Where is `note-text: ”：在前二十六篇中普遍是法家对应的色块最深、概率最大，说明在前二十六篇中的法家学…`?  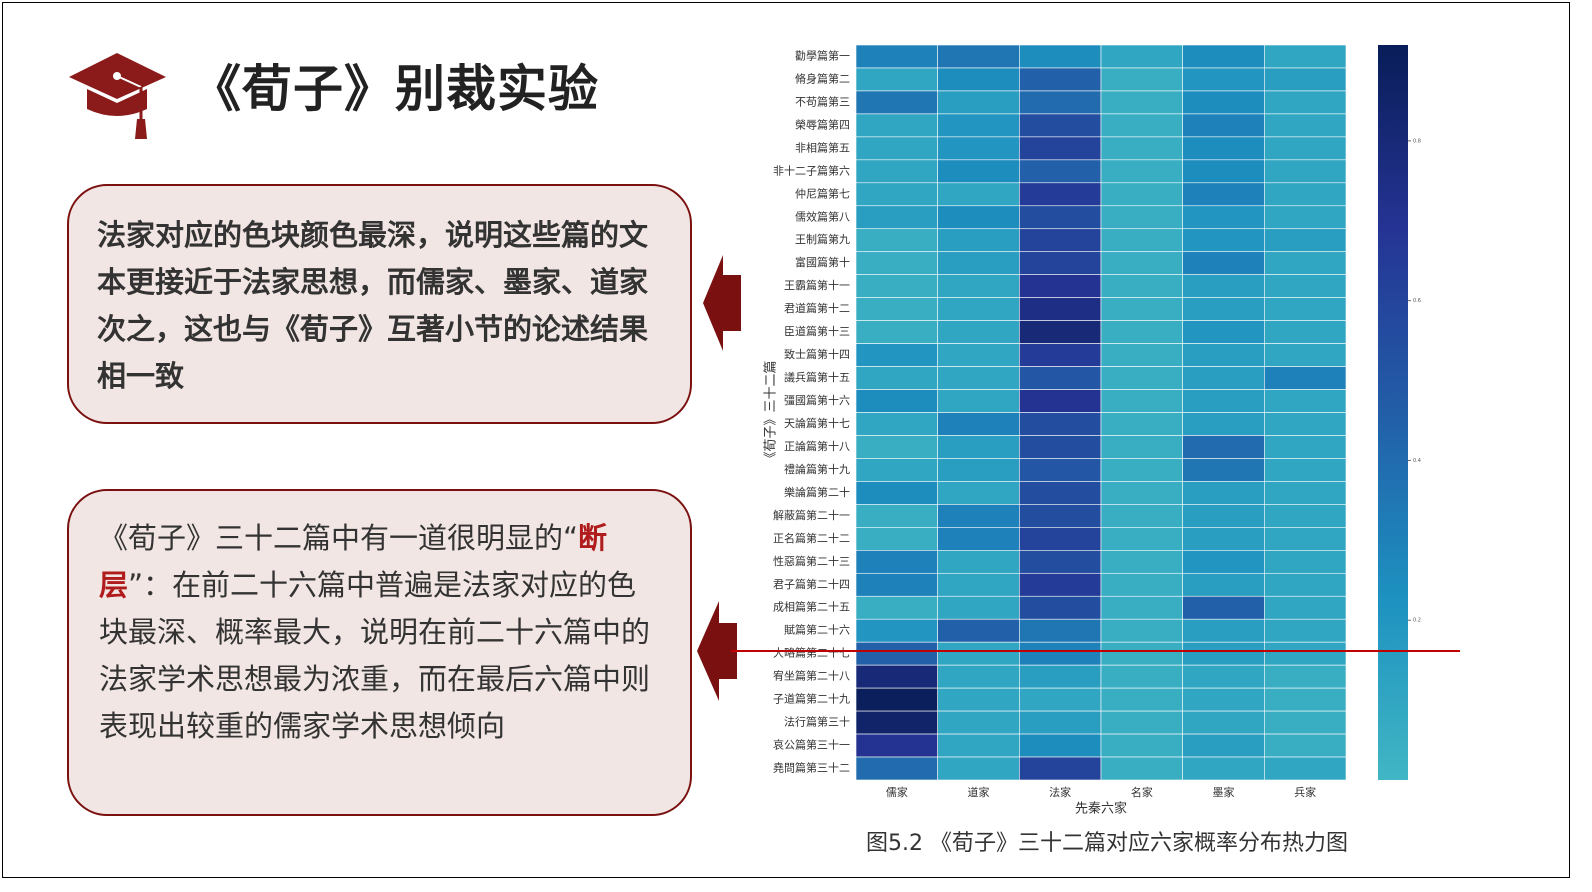 note-text: ”：在前二十六篇中普遍是法家对应的色块最深、概率最大，说明在前二十六篇中的法家学… is located at coordinates (375, 655).